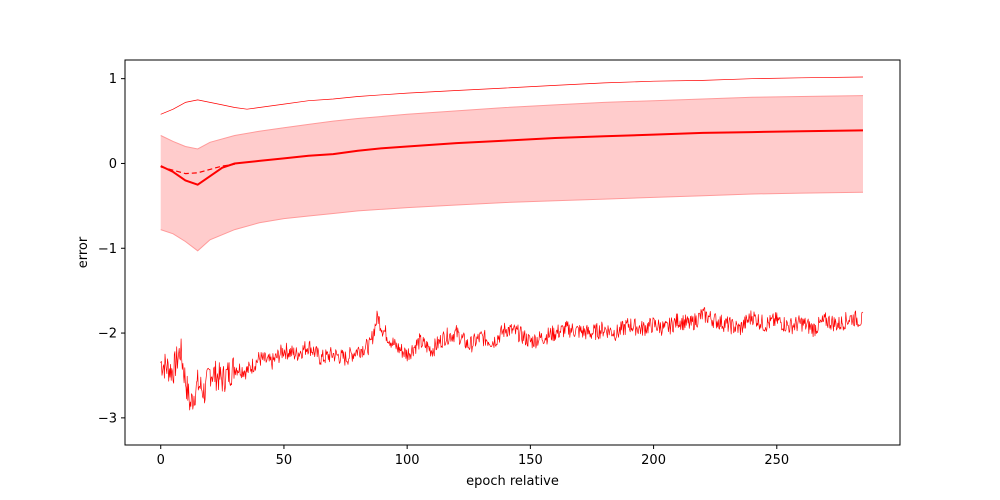 Image resolution: width=1000 pixels, height=500 pixels. Describe the element at coordinates (284, 460) in the screenshot. I see `x-tick-label: 50` at that location.